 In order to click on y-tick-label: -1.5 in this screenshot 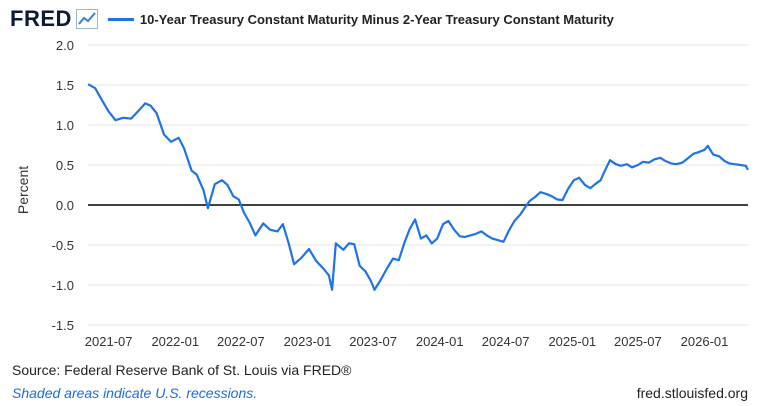, I will do `click(63, 325)`.